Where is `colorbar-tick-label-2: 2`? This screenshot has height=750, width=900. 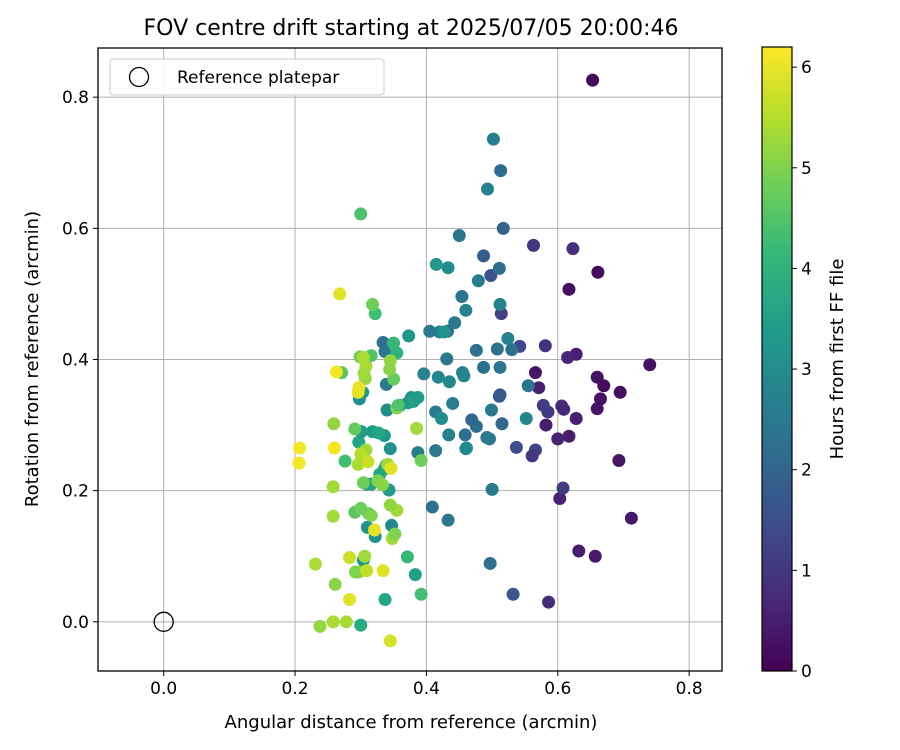
colorbar-tick-label-2: 2 is located at coordinates (806, 471).